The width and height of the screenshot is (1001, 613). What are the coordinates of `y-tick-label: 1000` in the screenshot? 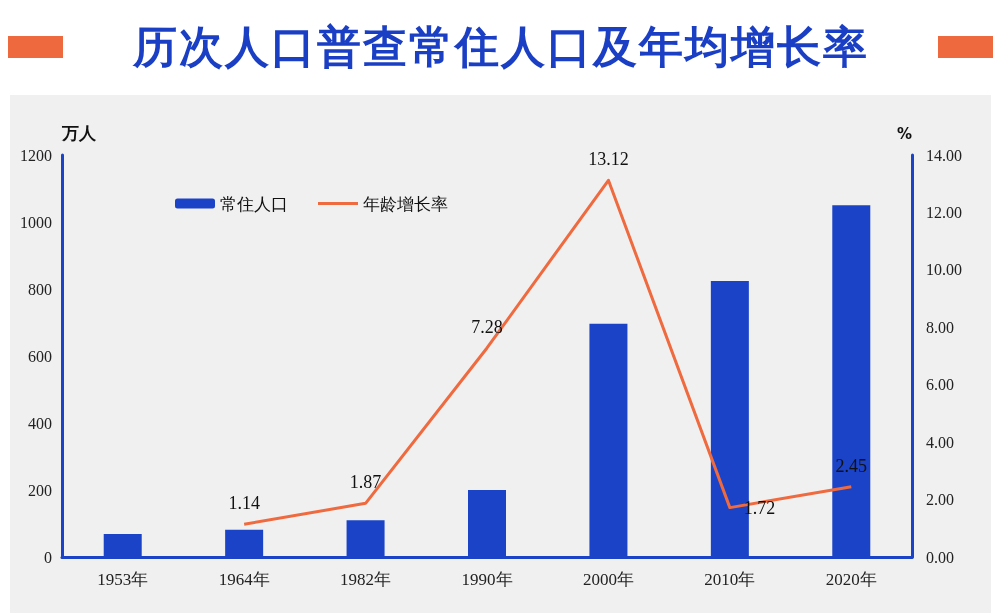 It's located at (36, 222).